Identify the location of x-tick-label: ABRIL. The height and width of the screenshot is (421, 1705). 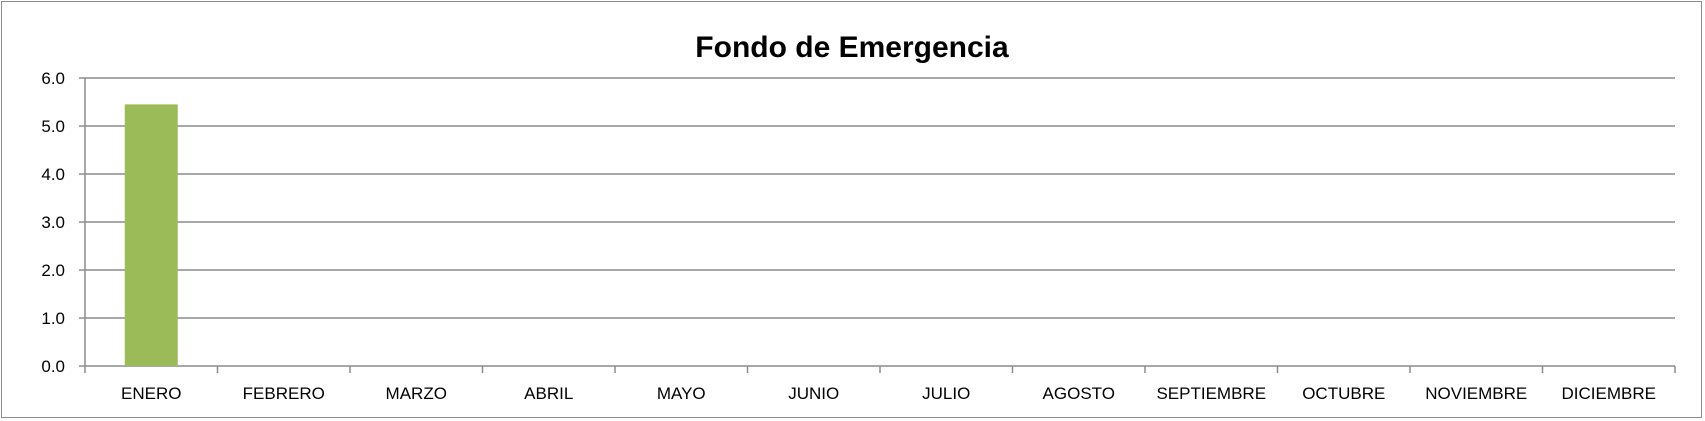
(548, 393).